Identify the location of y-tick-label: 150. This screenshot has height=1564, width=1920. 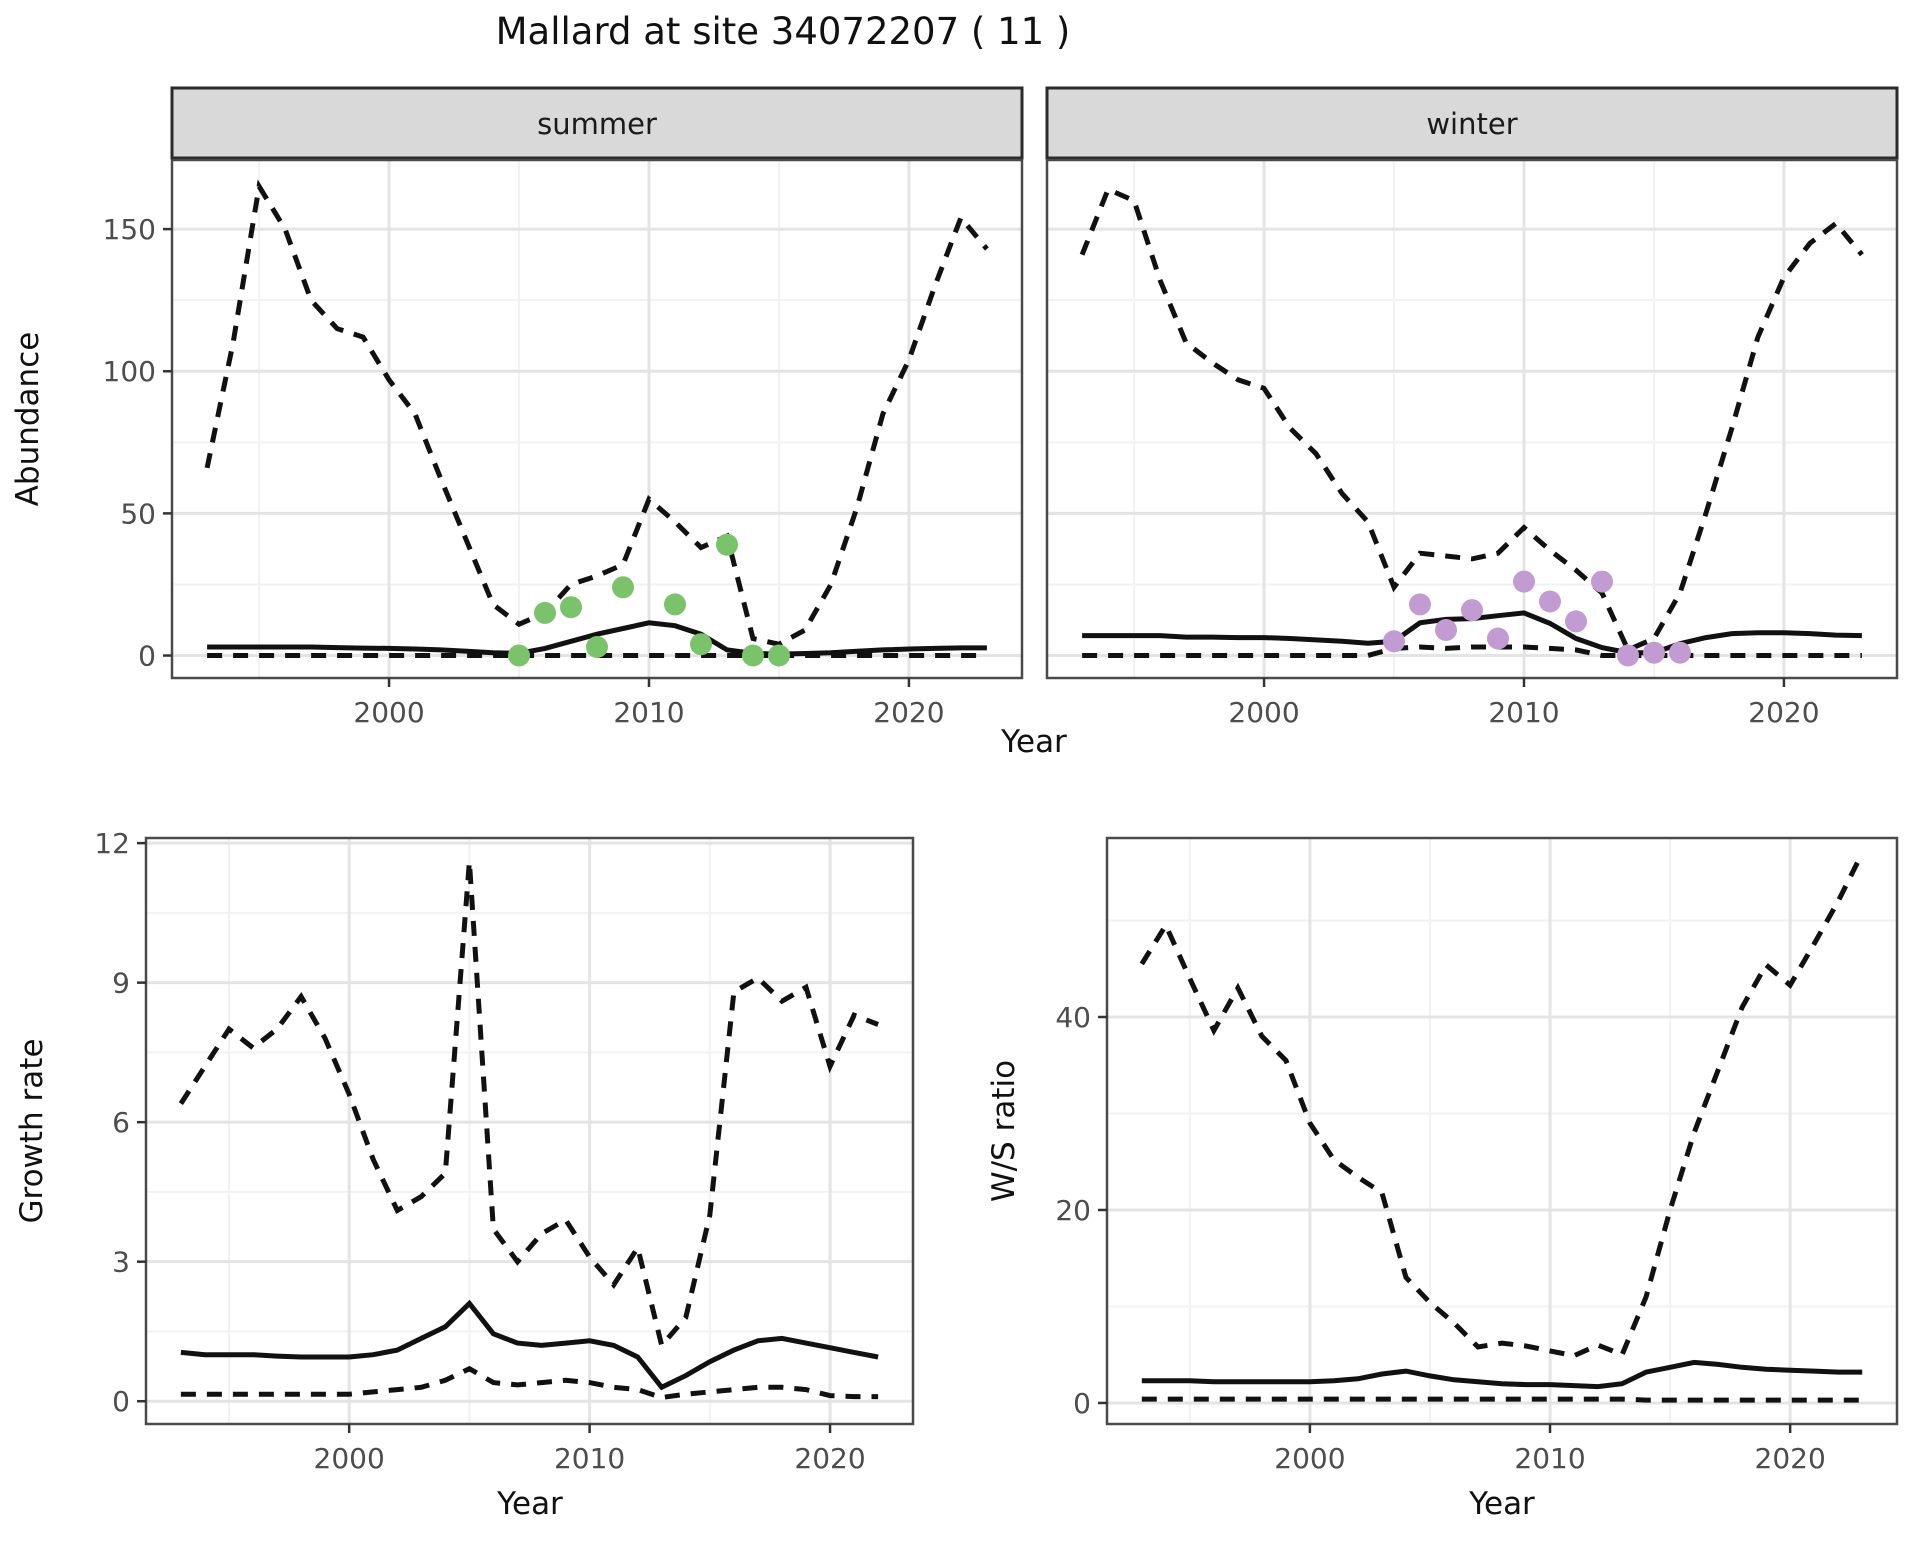
(129, 229).